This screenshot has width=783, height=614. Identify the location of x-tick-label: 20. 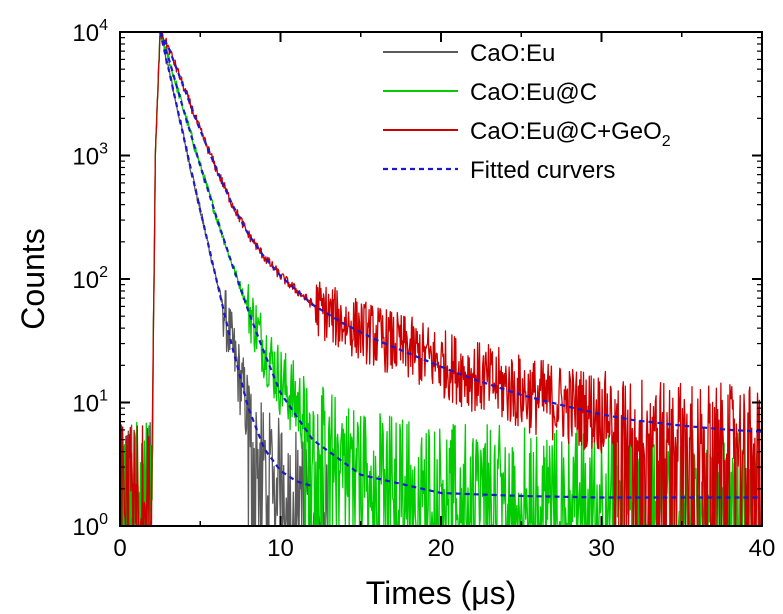
(441, 548).